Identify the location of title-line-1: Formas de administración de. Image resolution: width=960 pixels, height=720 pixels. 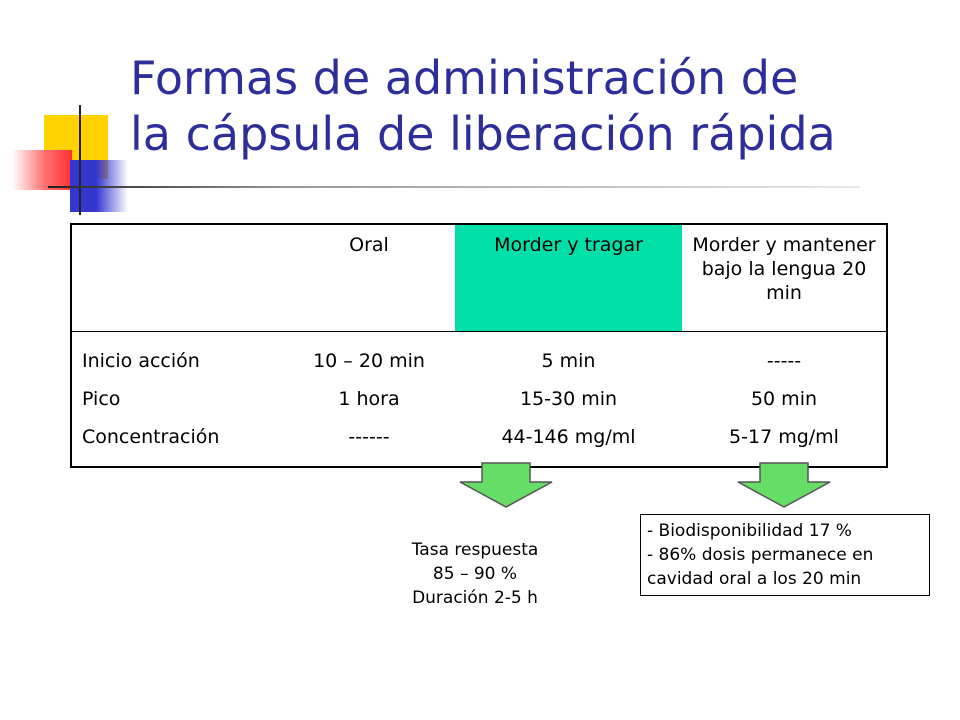
(464, 78).